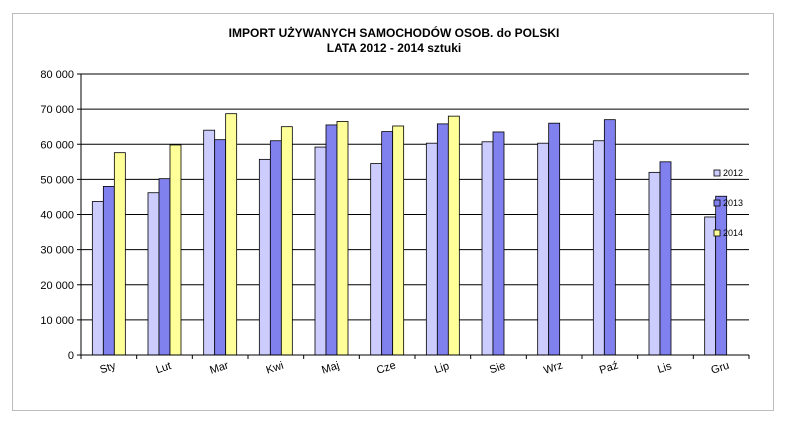  Describe the element at coordinates (554, 239) in the screenshot. I see `bar-2013-wrz` at that location.